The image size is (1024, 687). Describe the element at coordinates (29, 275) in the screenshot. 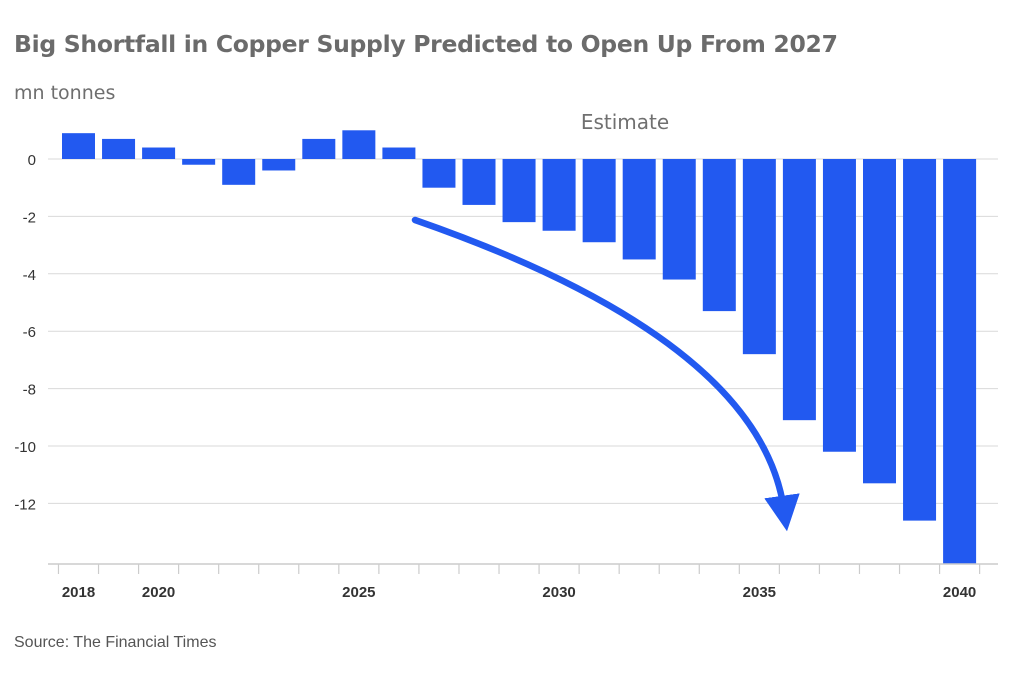

I see `y-tick-label: -4` at that location.